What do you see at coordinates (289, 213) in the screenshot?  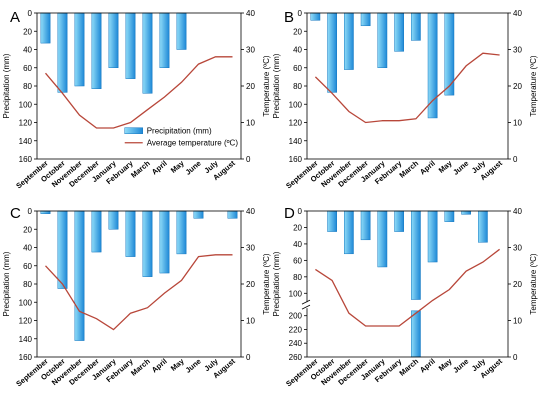 I see `panel-letter: D` at bounding box center [289, 213].